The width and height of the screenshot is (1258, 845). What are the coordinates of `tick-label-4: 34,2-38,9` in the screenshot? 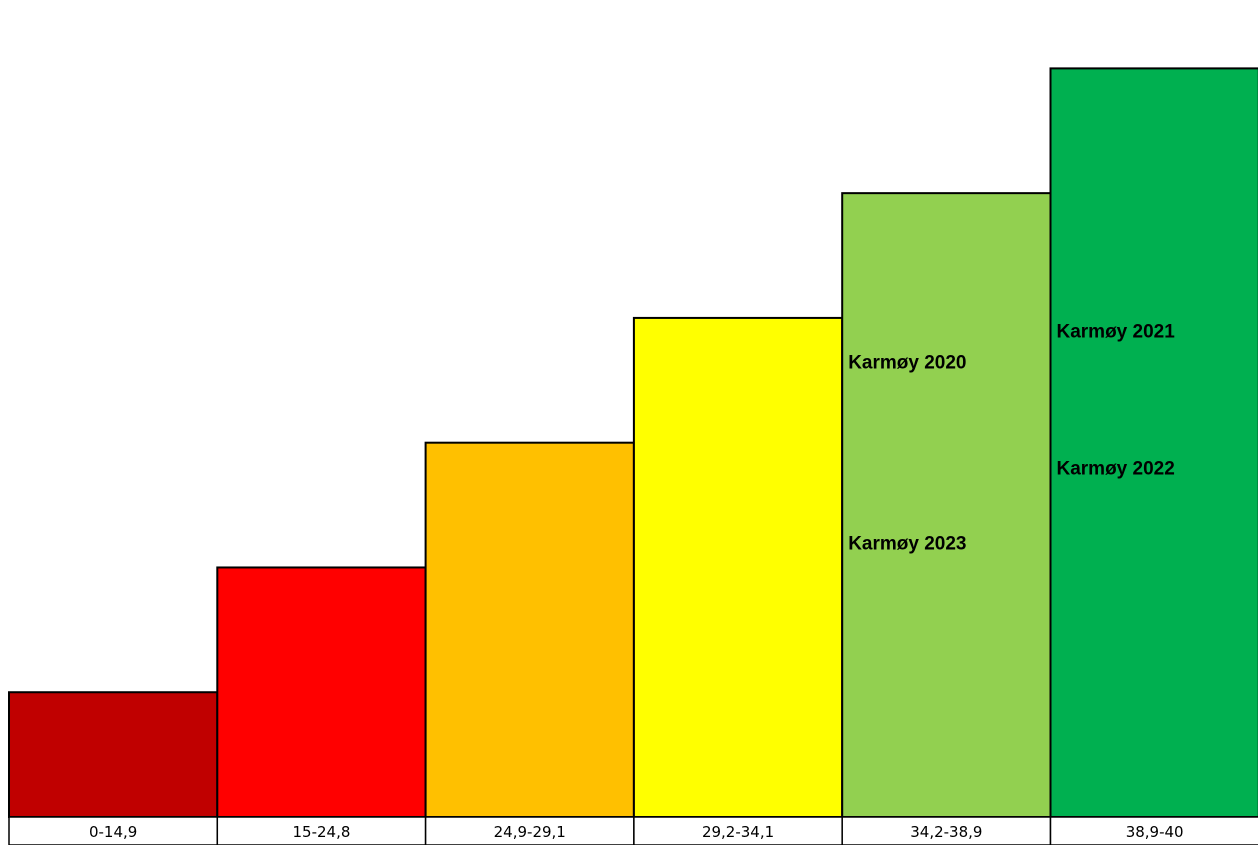 It's located at (946, 832).